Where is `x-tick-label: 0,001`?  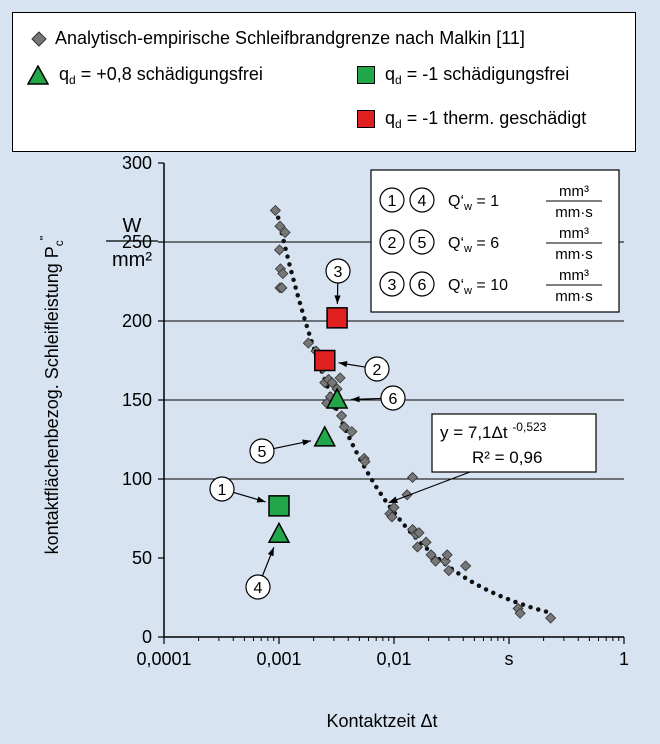 x-tick-label: 0,001 is located at coordinates (278, 659).